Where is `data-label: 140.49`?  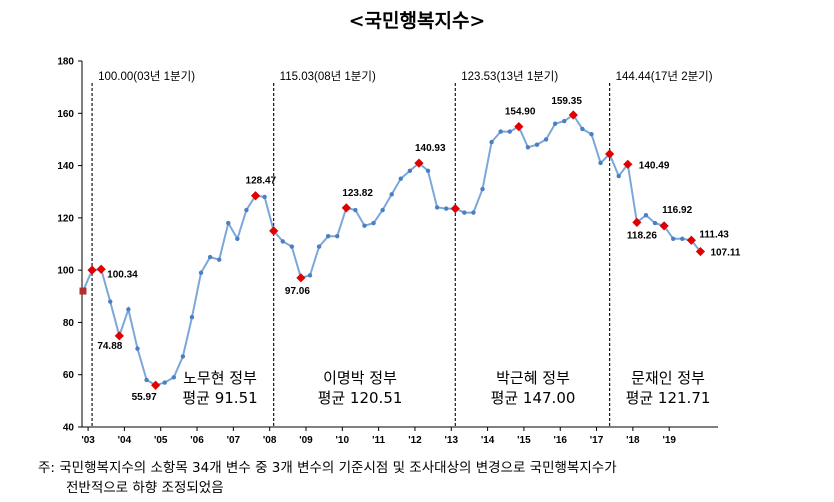 data-label: 140.49 is located at coordinates (654, 165).